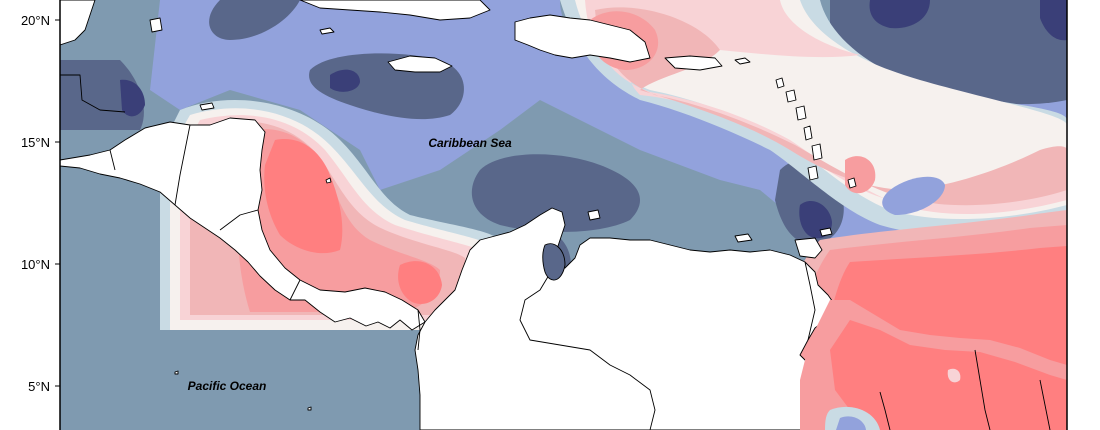 This screenshot has width=1100, height=430. What do you see at coordinates (395, 10) in the screenshot?
I see `island-cuba` at bounding box center [395, 10].